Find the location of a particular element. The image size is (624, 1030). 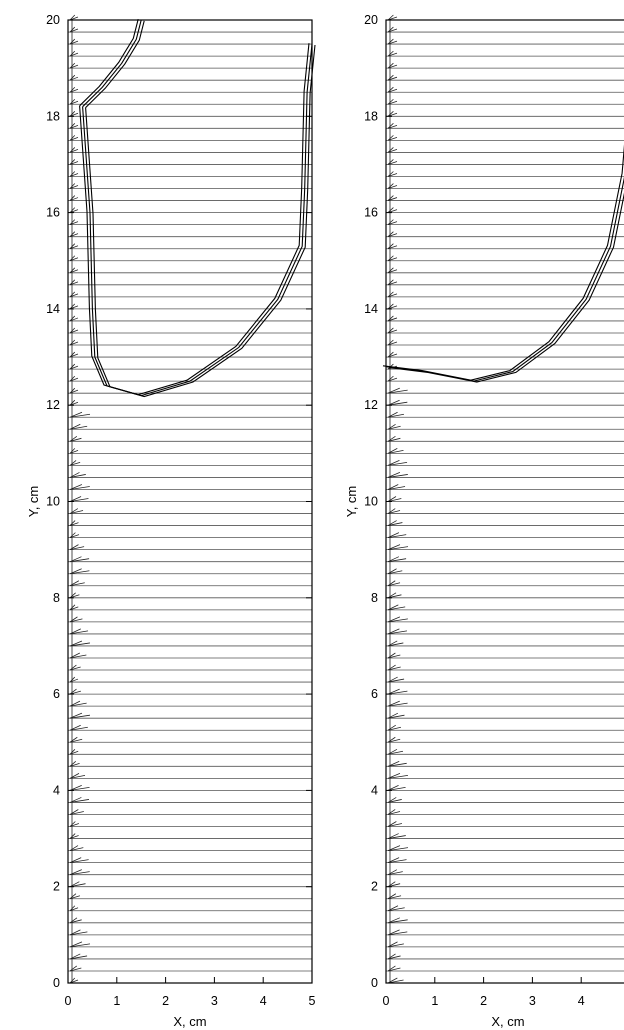

y-tick-label: 14 is located at coordinates (53, 309).